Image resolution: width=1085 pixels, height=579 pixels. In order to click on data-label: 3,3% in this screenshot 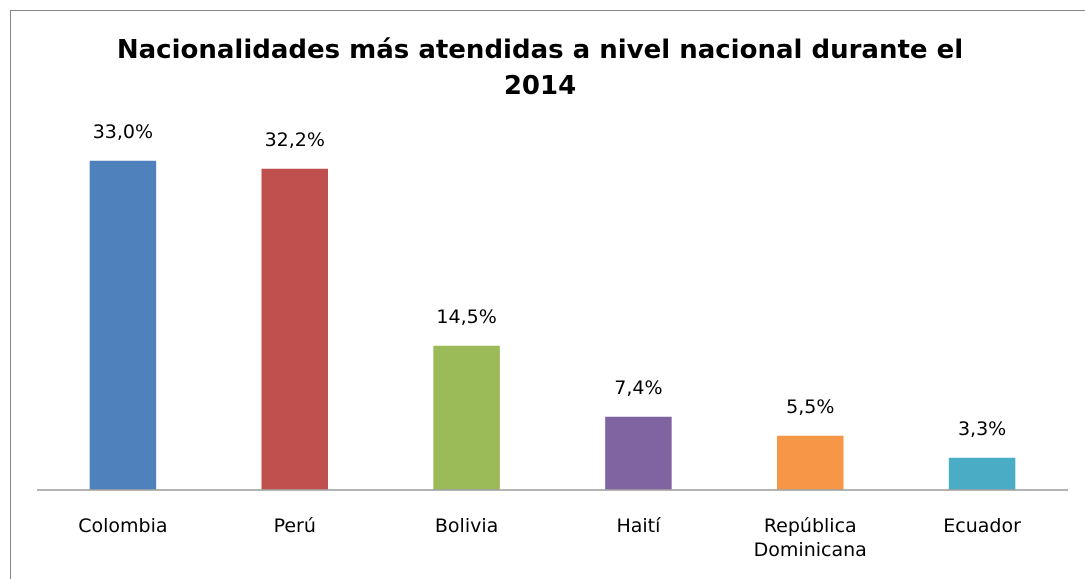, I will do `click(982, 429)`.